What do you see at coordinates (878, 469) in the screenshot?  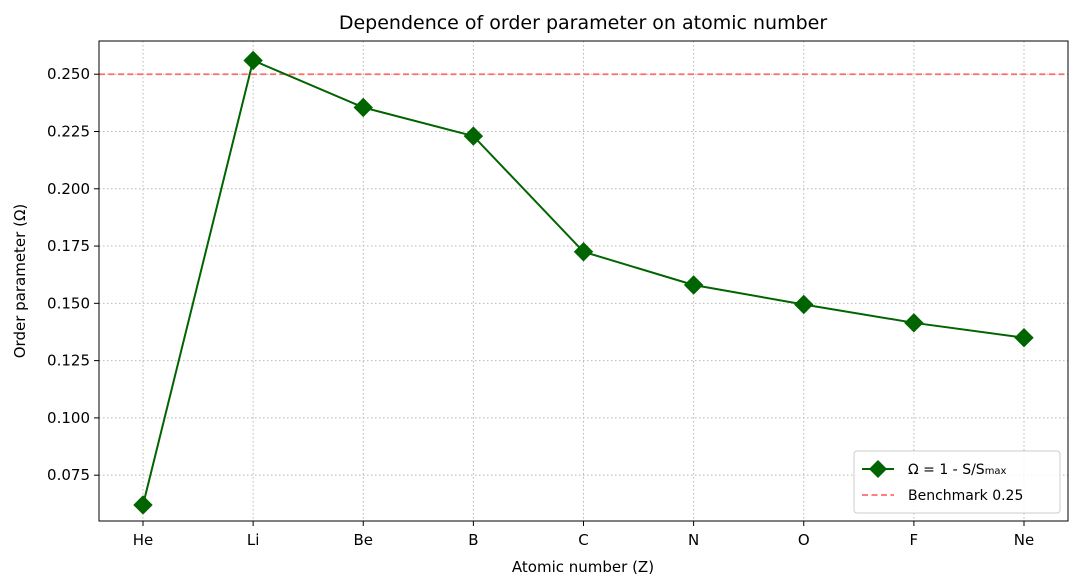 I see `legend-series-marker` at bounding box center [878, 469].